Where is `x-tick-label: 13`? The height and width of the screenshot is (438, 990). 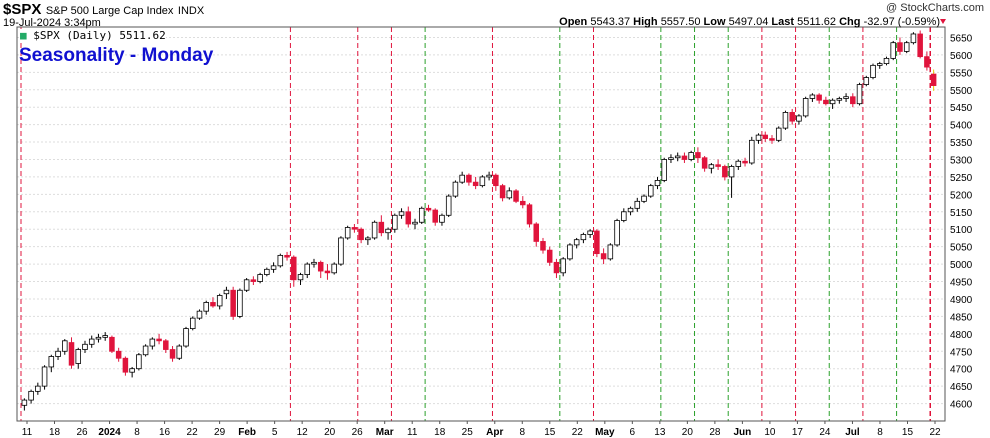
x-tick-label: 13 is located at coordinates (660, 432).